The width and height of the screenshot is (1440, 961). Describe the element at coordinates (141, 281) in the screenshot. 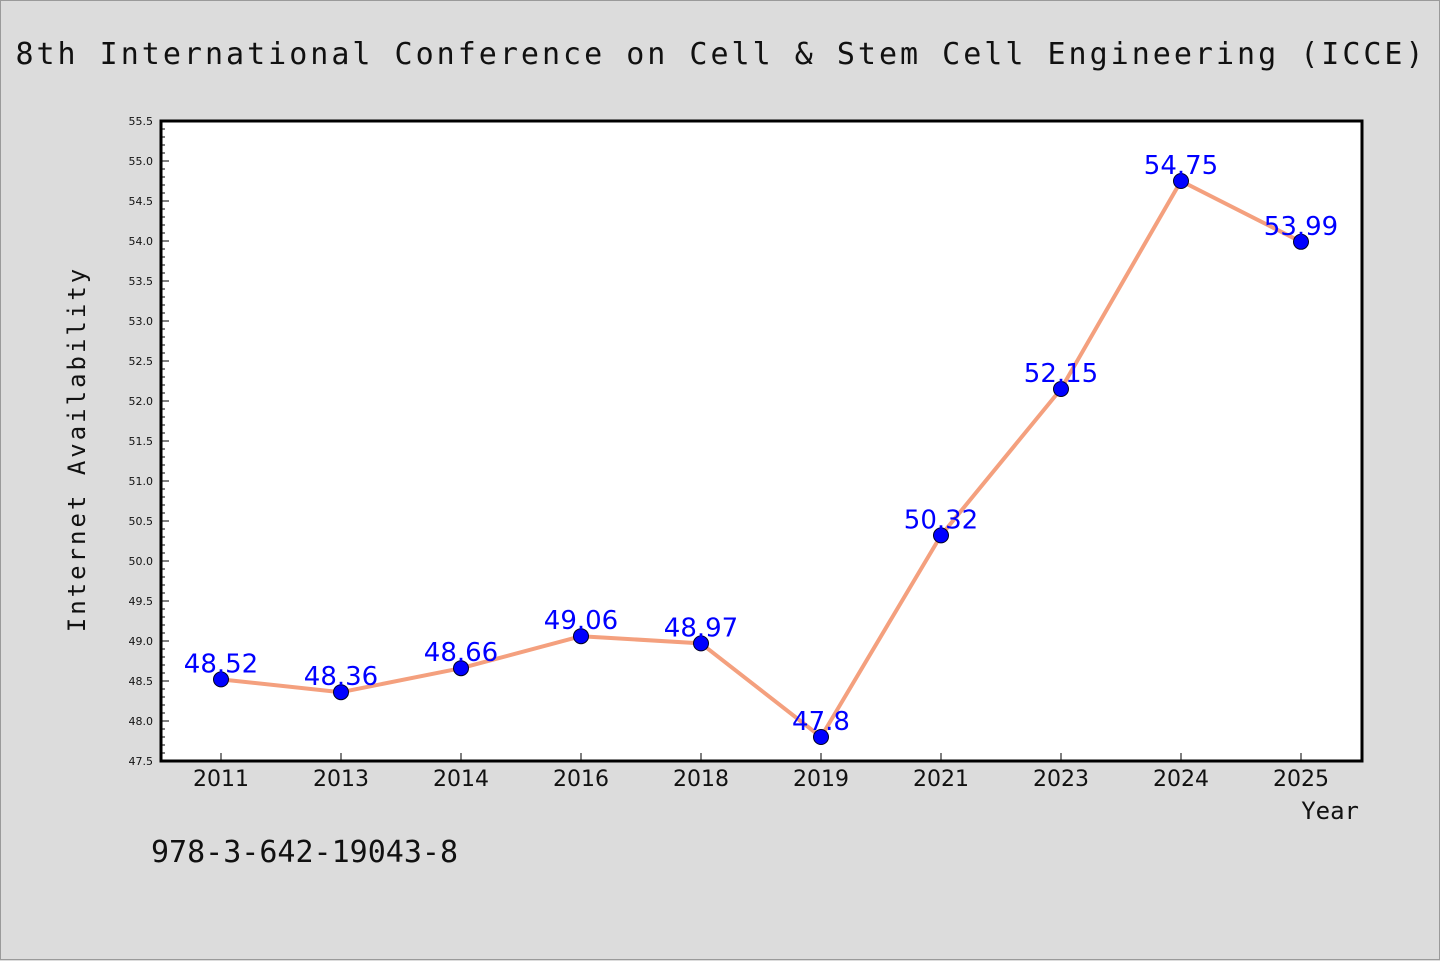

I see `y-tick-label: 53.5` at that location.